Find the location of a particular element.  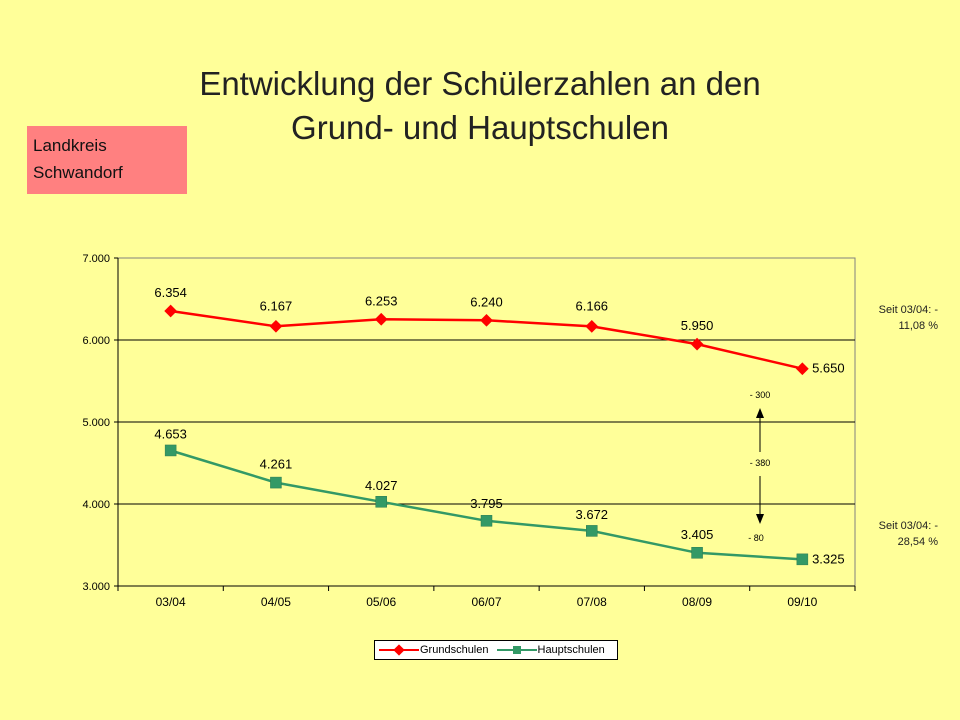

hauptschulen-data-label: 3.405 is located at coordinates (697, 534).